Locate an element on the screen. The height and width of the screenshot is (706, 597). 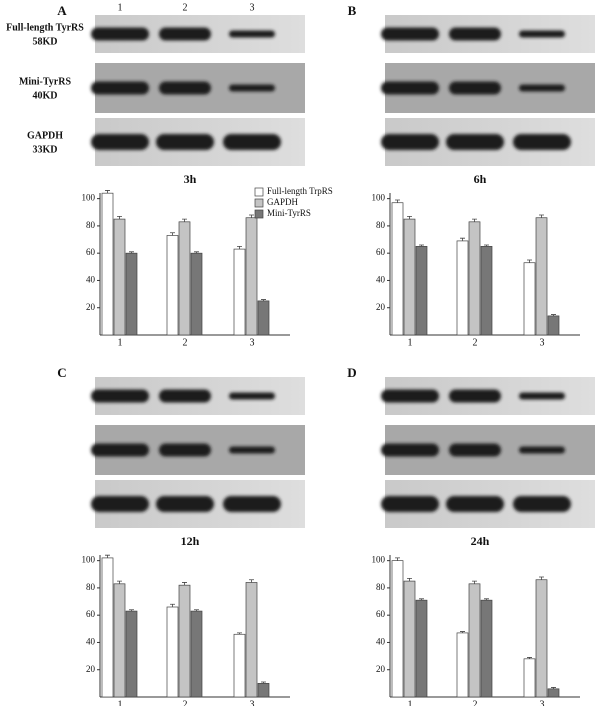
legend-label: Full-length TrpRS is located at coordinates (300, 191).